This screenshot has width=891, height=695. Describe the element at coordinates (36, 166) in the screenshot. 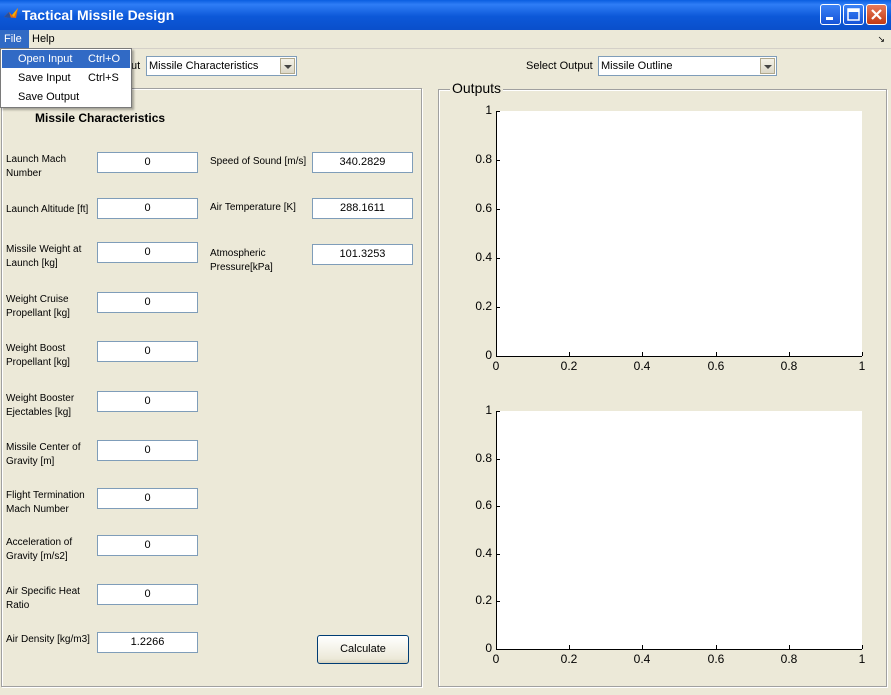

I see `field-label: Launch Mach Number` at that location.